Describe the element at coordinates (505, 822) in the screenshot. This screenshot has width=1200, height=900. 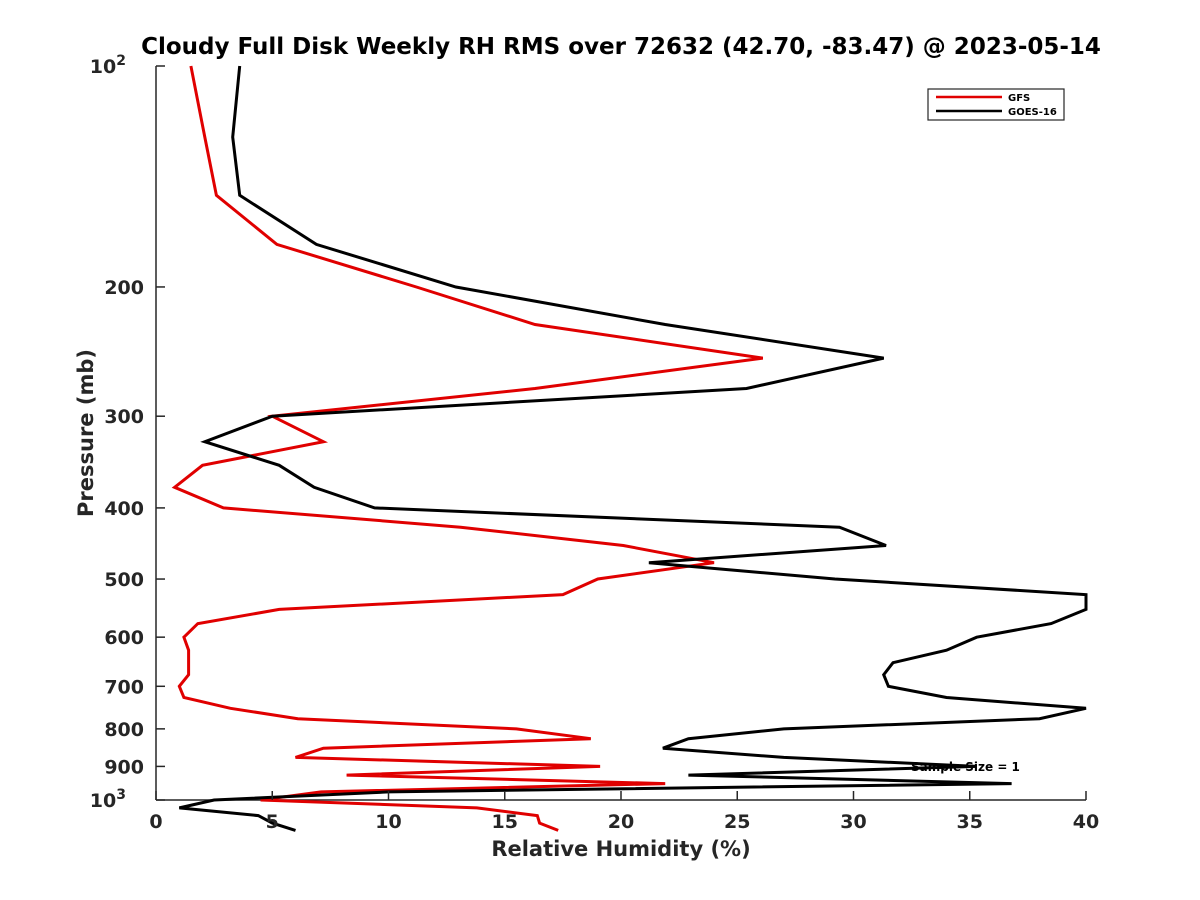
I see `x-tick-label: 15` at that location.